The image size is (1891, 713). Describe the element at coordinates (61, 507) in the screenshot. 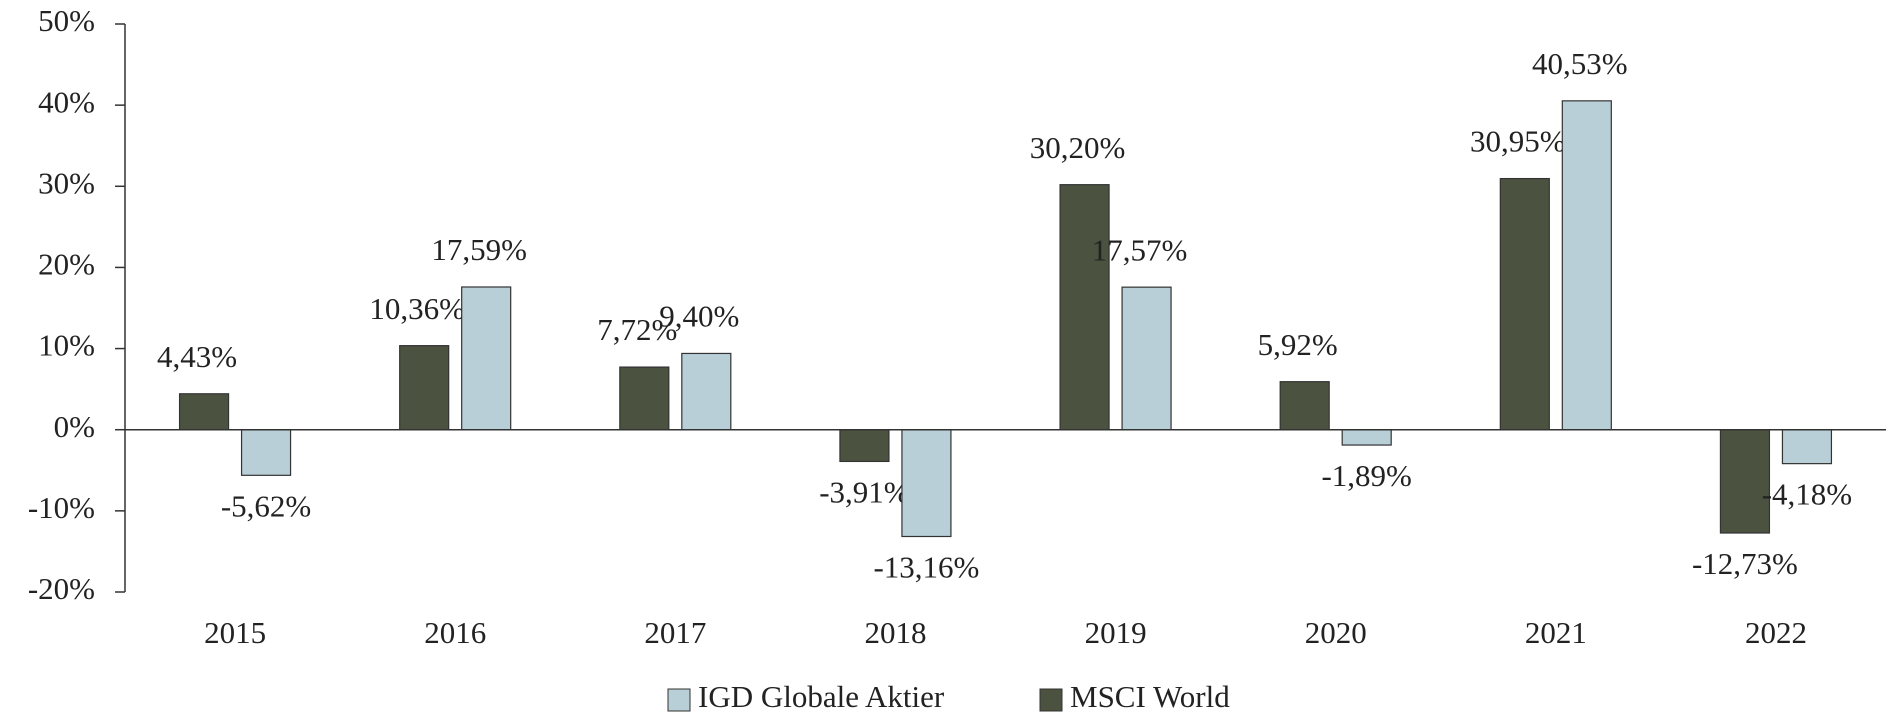

I see `y-tick-label: -10%` at that location.